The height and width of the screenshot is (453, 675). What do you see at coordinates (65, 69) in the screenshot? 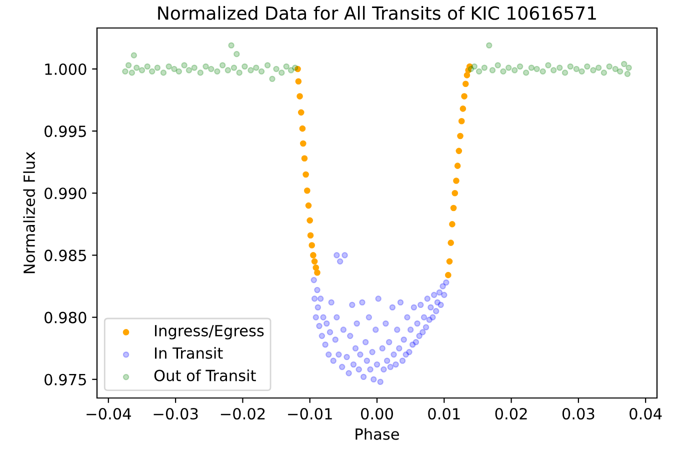
I see `y-tick-label: 1.000` at bounding box center [65, 69].